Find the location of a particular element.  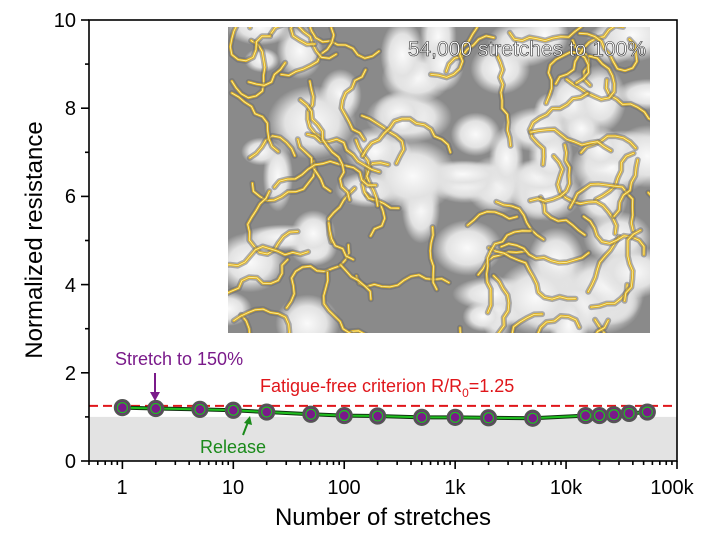

y-axis-title: Normalized resistance is located at coordinates (34, 239).